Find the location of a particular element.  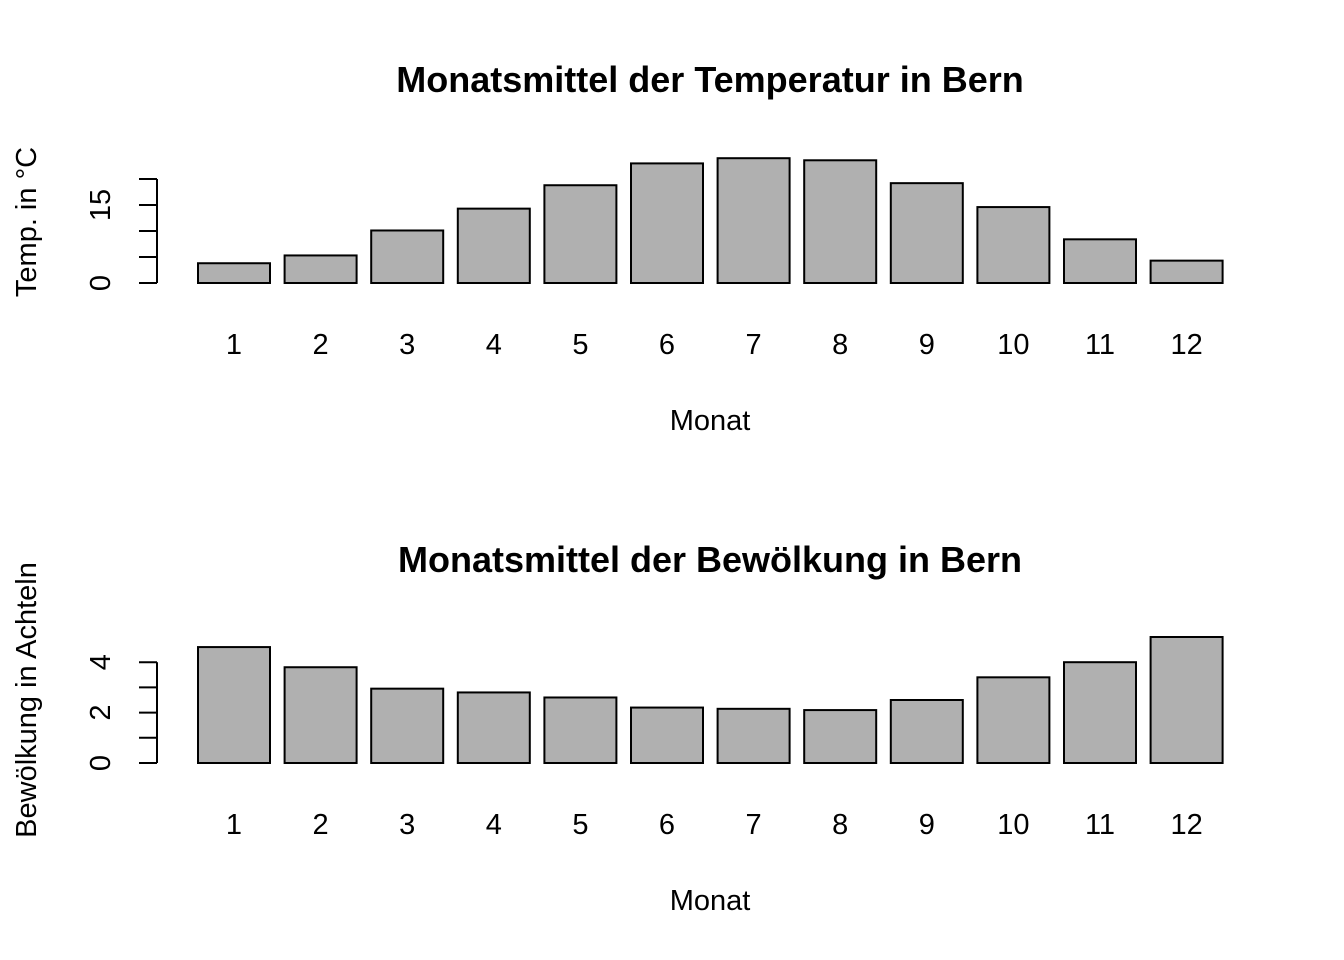

y-tick-label: 15 is located at coordinates (101, 205).